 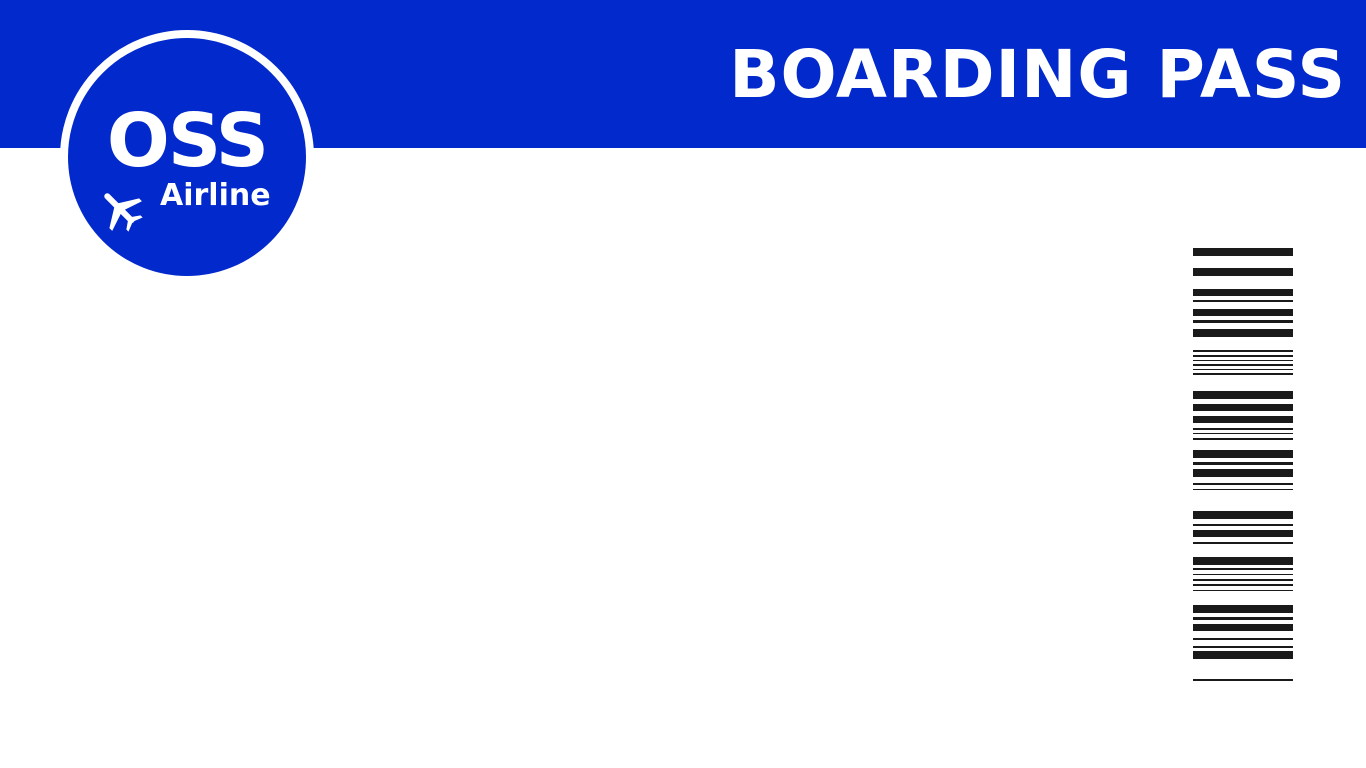 What do you see at coordinates (1037, 74) in the screenshot?
I see `page-title: BOARDING PASS` at bounding box center [1037, 74].